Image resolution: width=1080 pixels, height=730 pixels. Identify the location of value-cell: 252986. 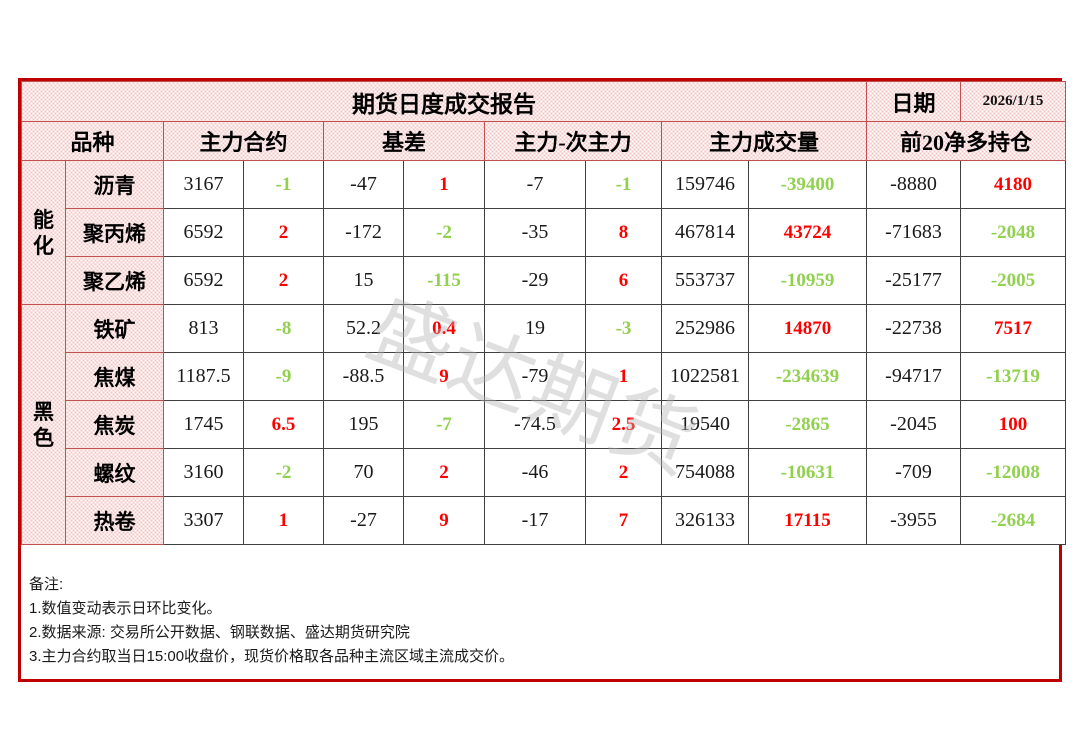
(705, 328).